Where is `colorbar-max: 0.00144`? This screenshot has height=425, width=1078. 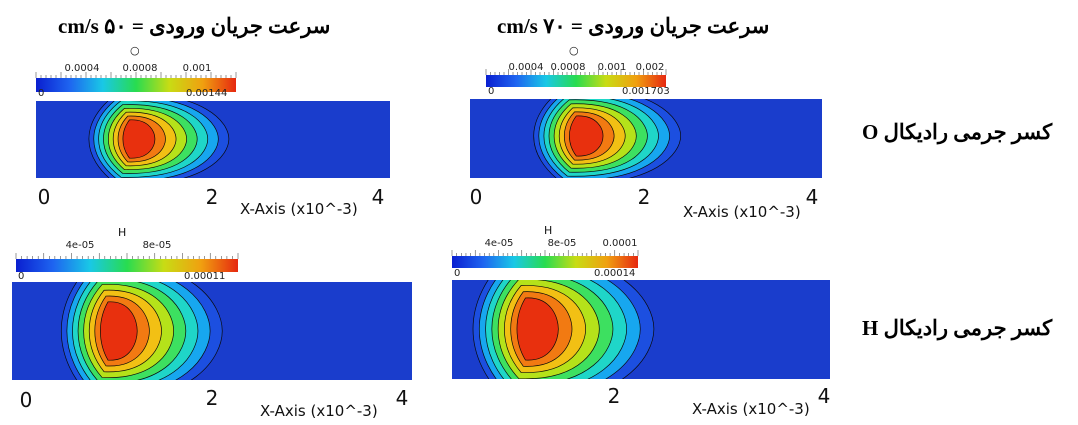
colorbar-max: 0.00144 is located at coordinates (207, 93).